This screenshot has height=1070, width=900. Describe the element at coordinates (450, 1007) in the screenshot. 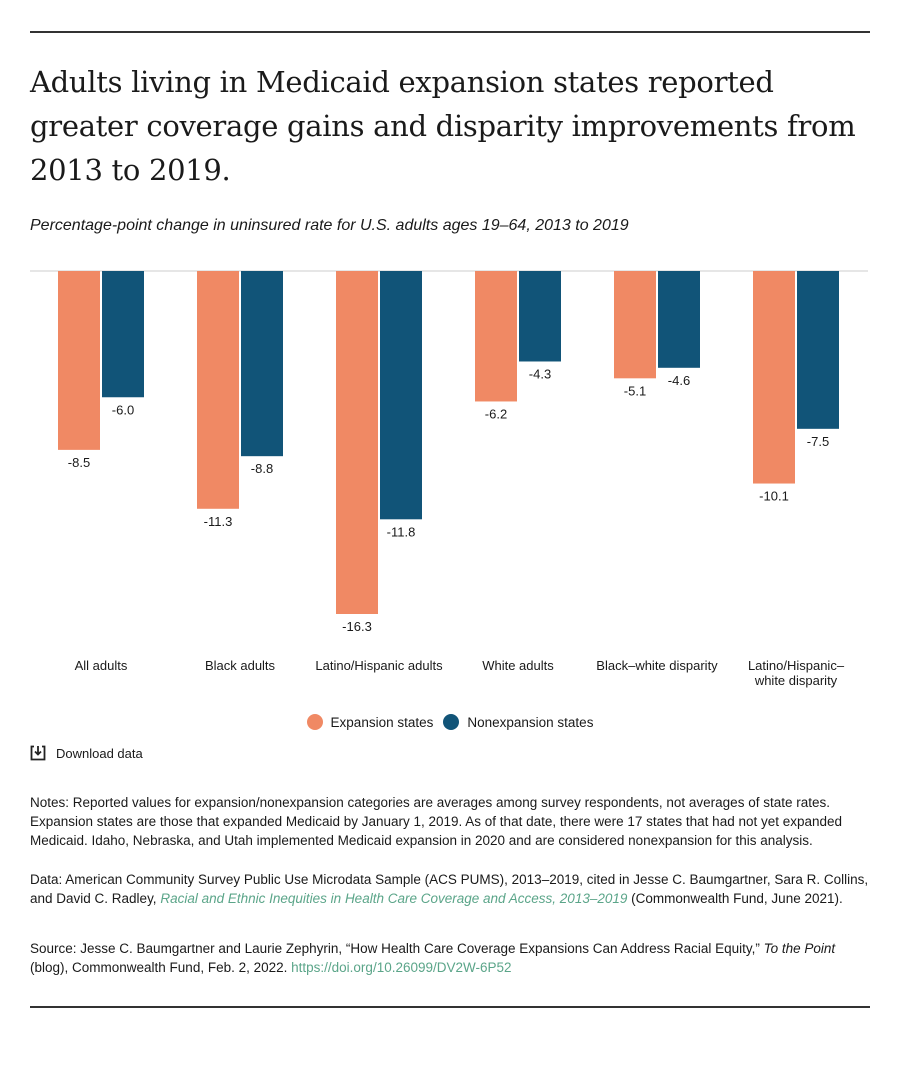

I see `bottom-rule` at that location.